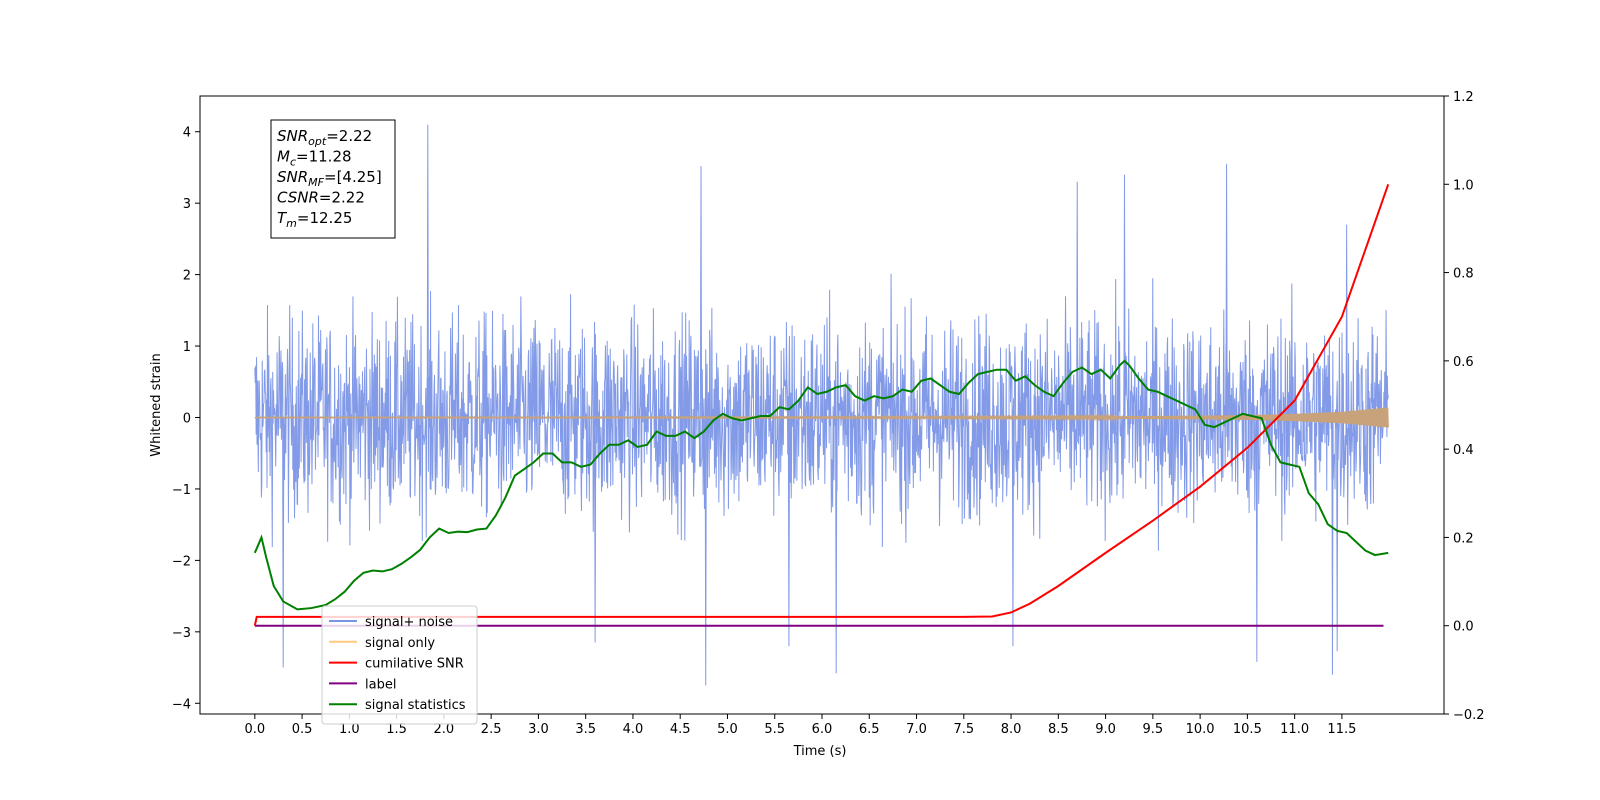  I want to click on annotation-subscript: MF, so click(316, 182).